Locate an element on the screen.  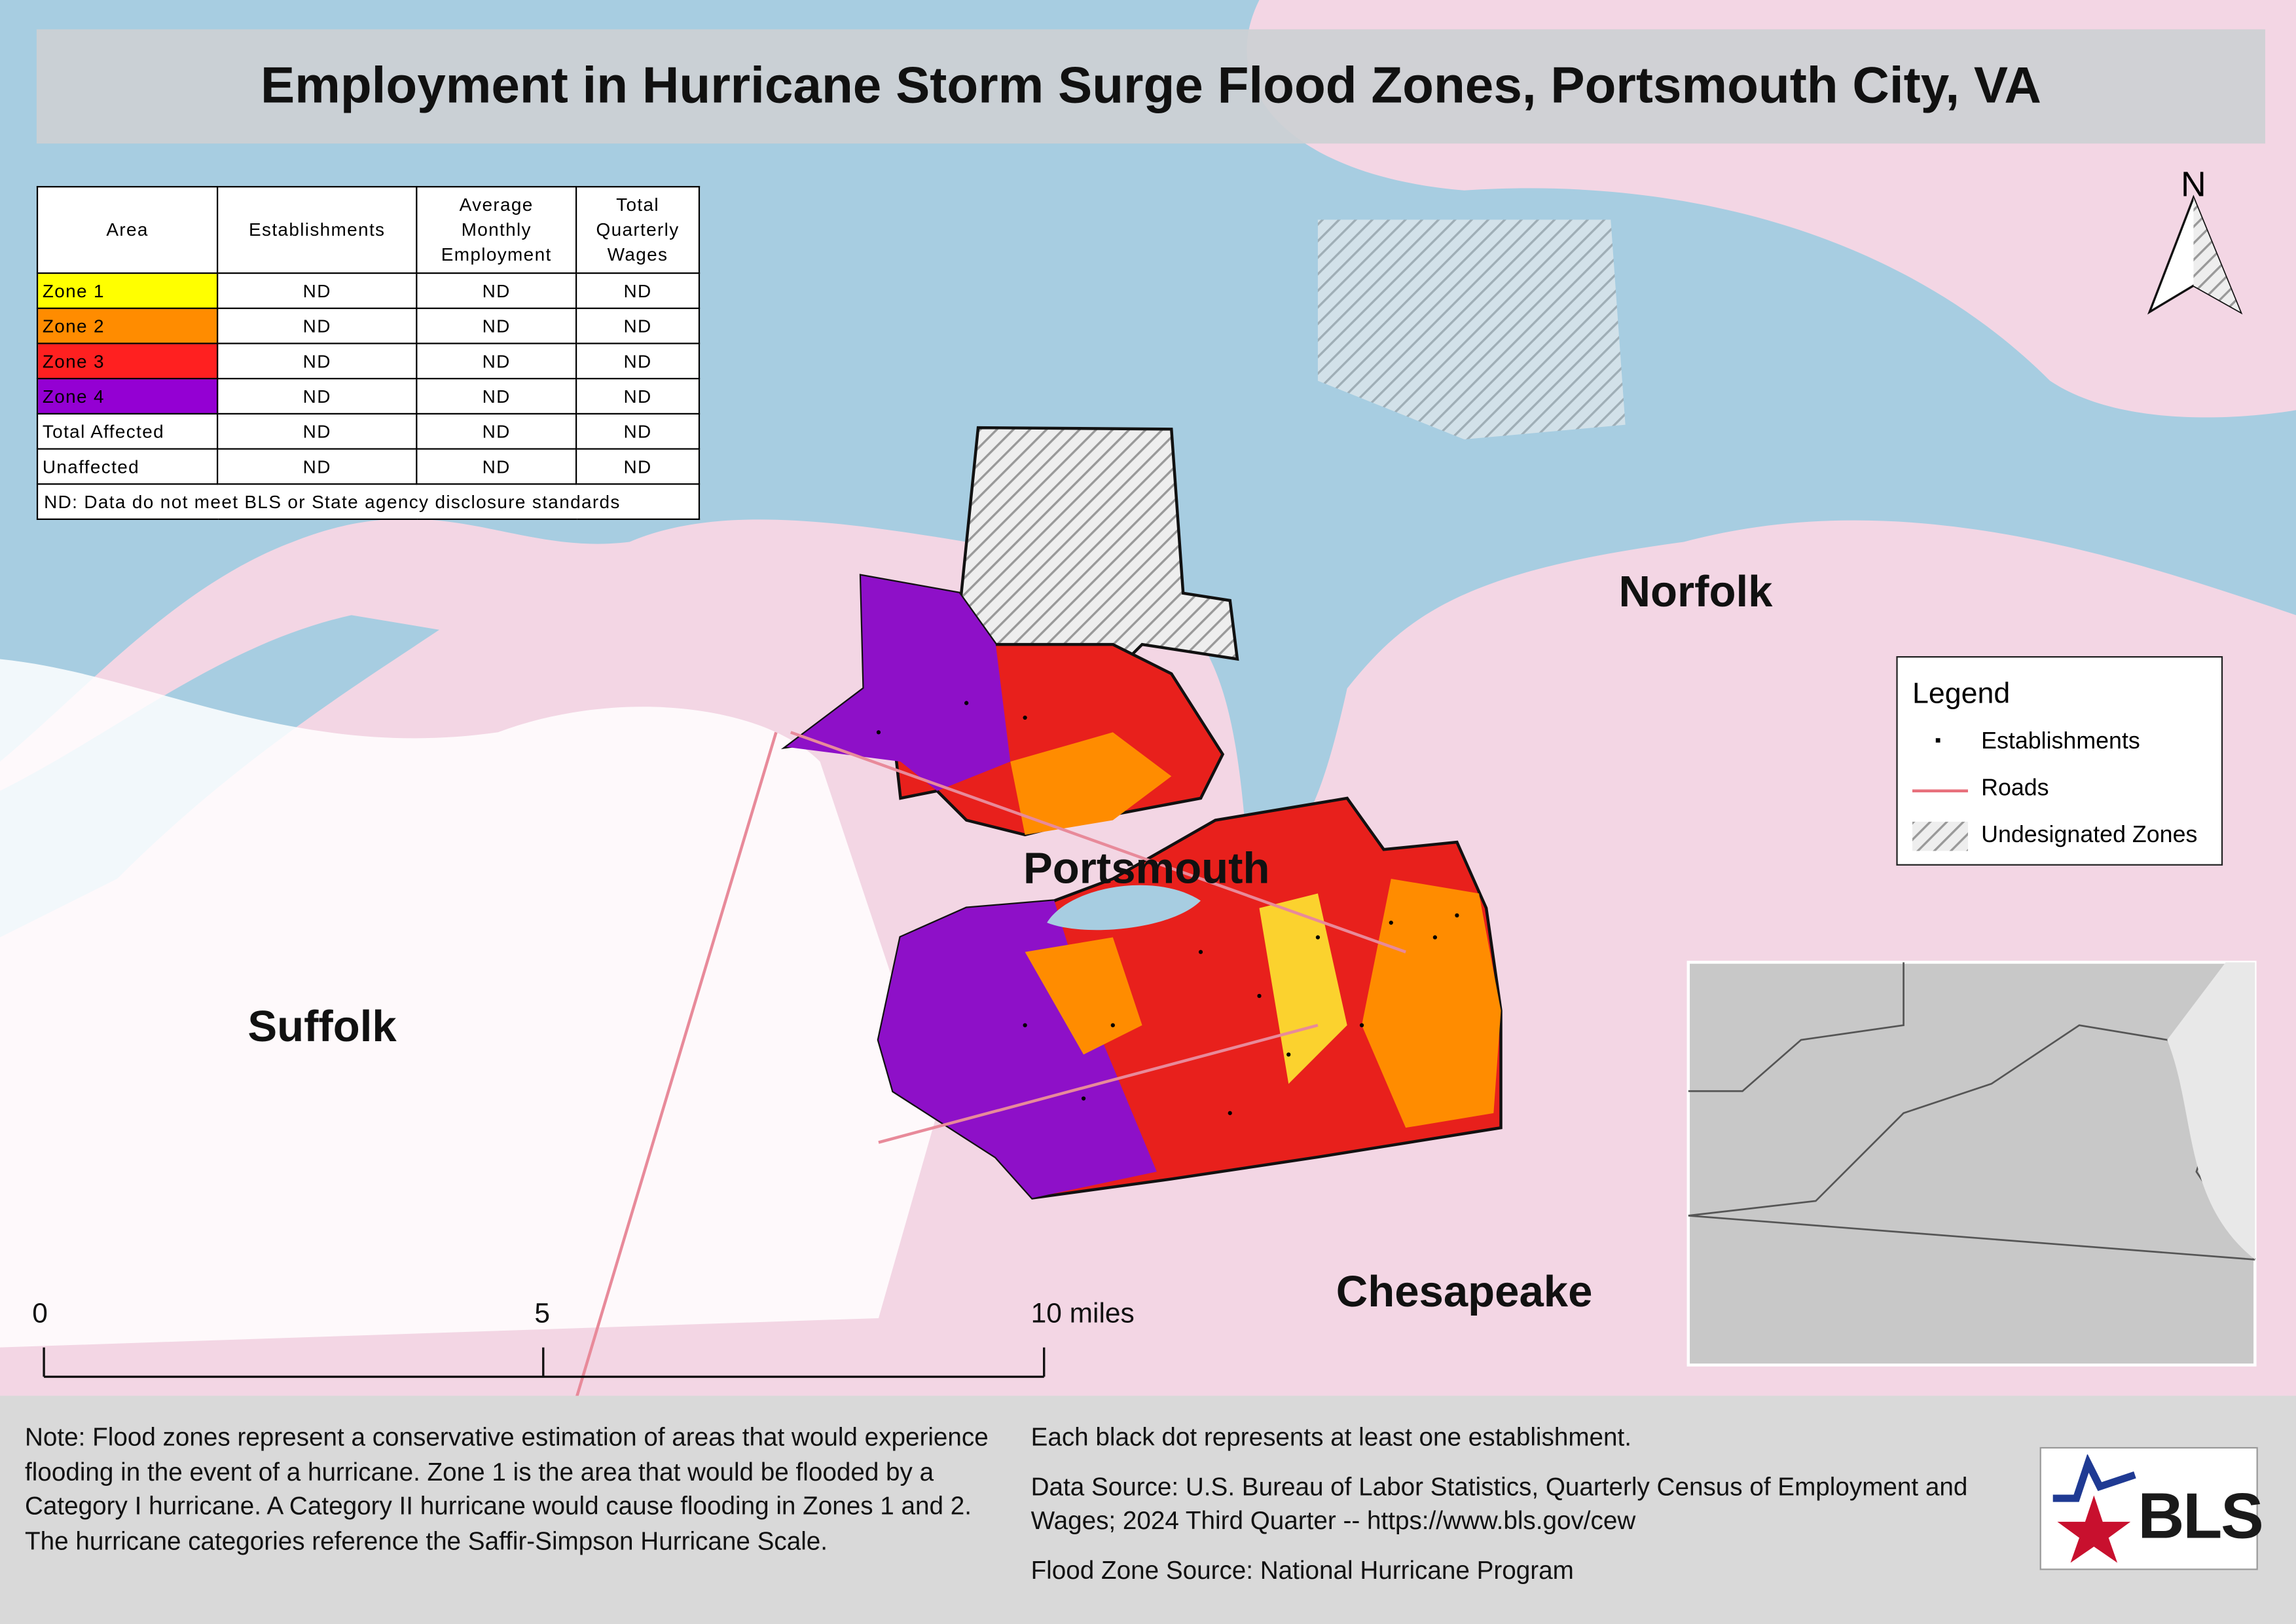
table-row: Zone 4 ND ND ND is located at coordinates (368, 396).